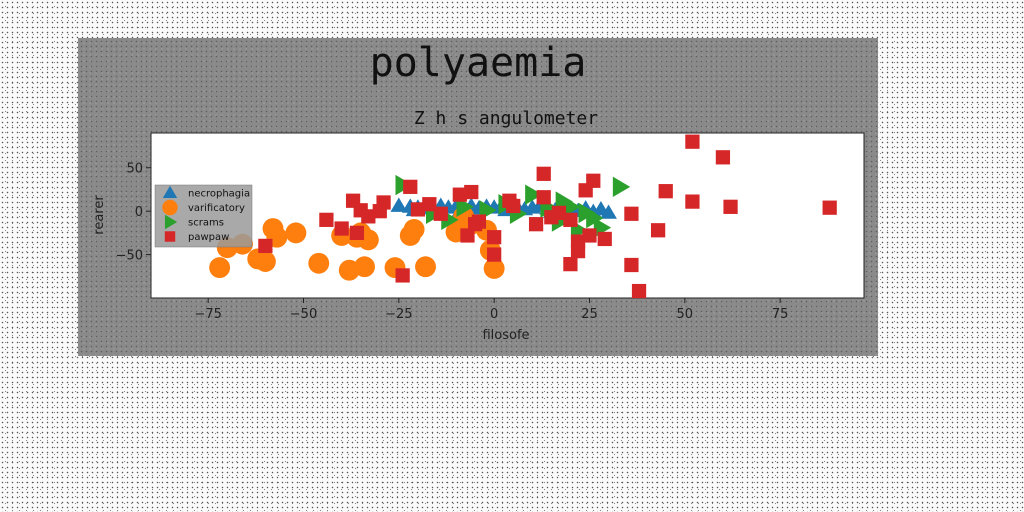  What do you see at coordinates (216, 208) in the screenshot?
I see `legend-label-varificatory: varificatory` at bounding box center [216, 208].